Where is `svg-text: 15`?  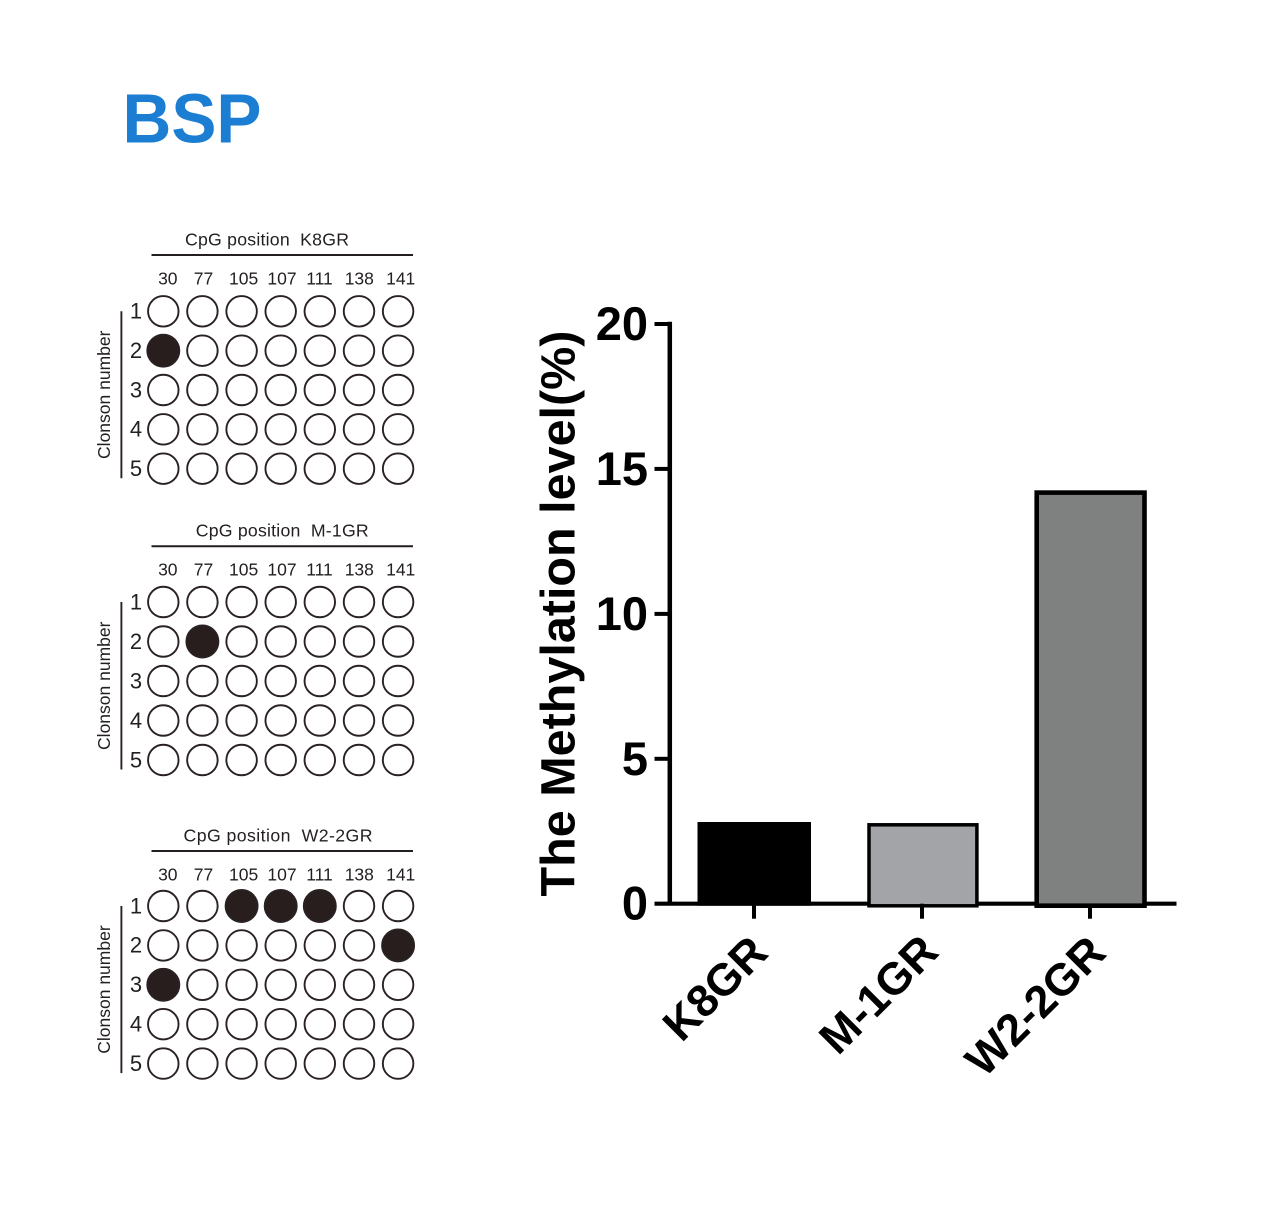 svg-text: 15 is located at coordinates (622, 468).